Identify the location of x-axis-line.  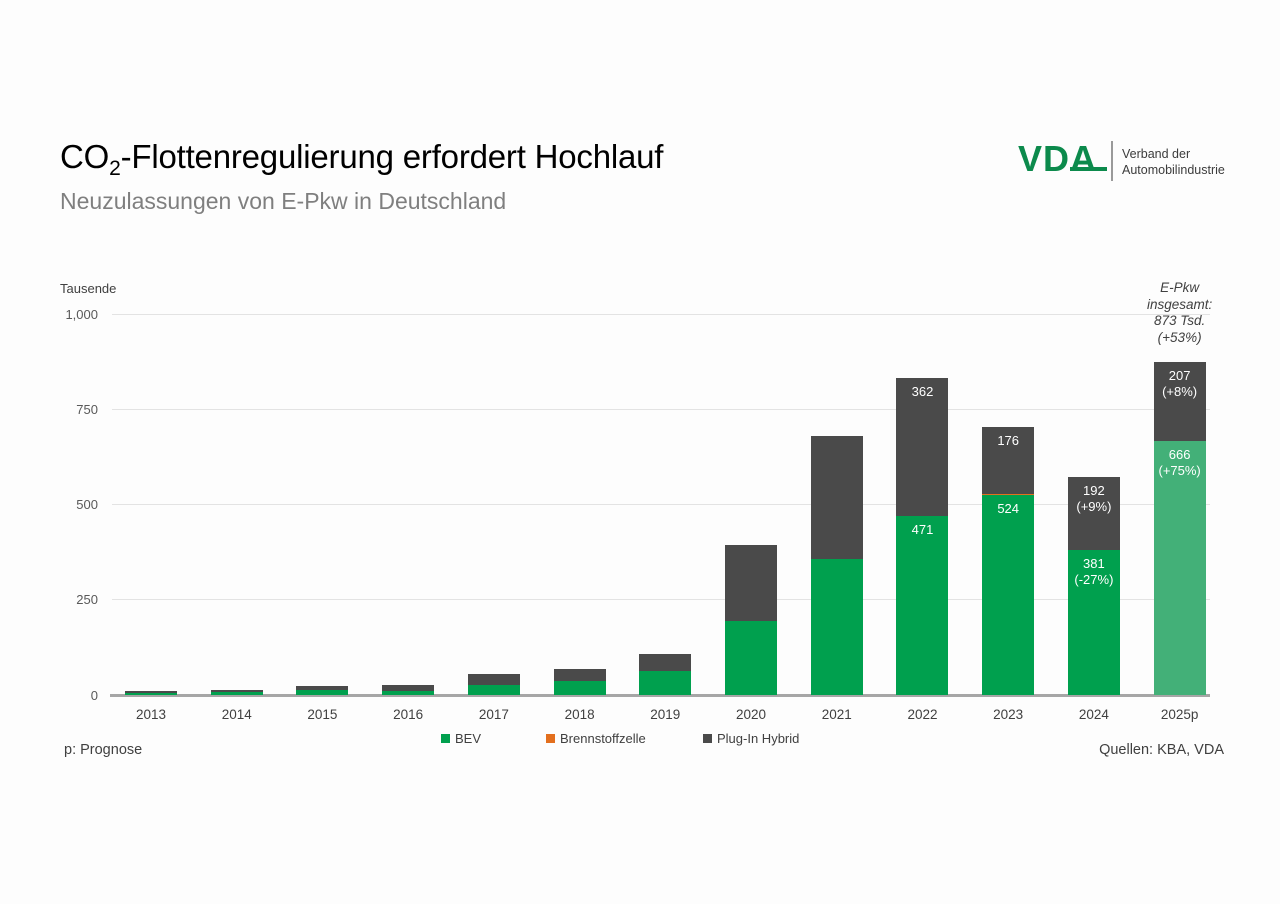
(660, 695).